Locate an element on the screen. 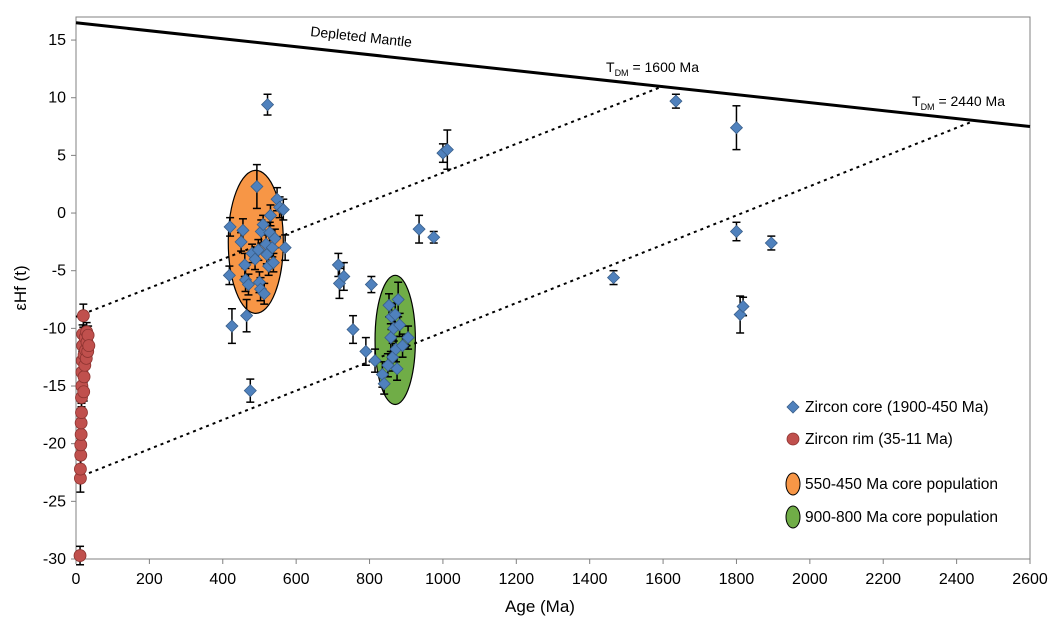 The height and width of the screenshot is (617, 1051). legend-label: Zircon rim (35-11 Ma) is located at coordinates (879, 439).